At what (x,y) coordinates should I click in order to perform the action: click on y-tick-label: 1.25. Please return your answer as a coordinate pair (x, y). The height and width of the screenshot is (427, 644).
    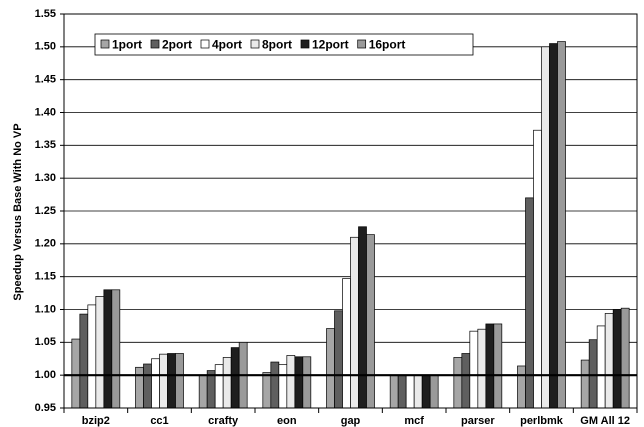
    Looking at the image, I should click on (45, 211).